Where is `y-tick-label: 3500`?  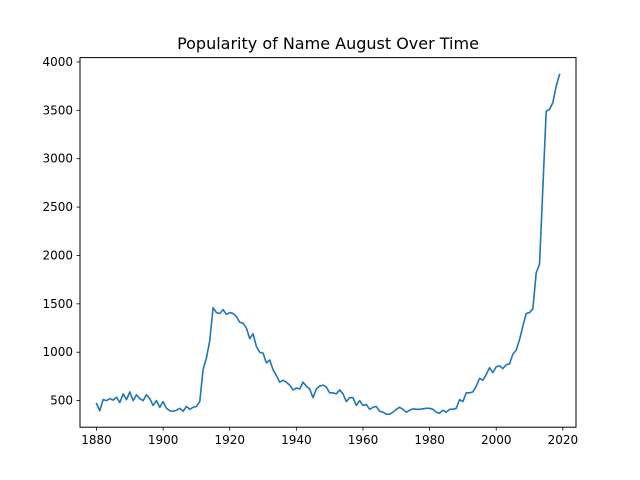
y-tick-label: 3500 is located at coordinates (57, 110).